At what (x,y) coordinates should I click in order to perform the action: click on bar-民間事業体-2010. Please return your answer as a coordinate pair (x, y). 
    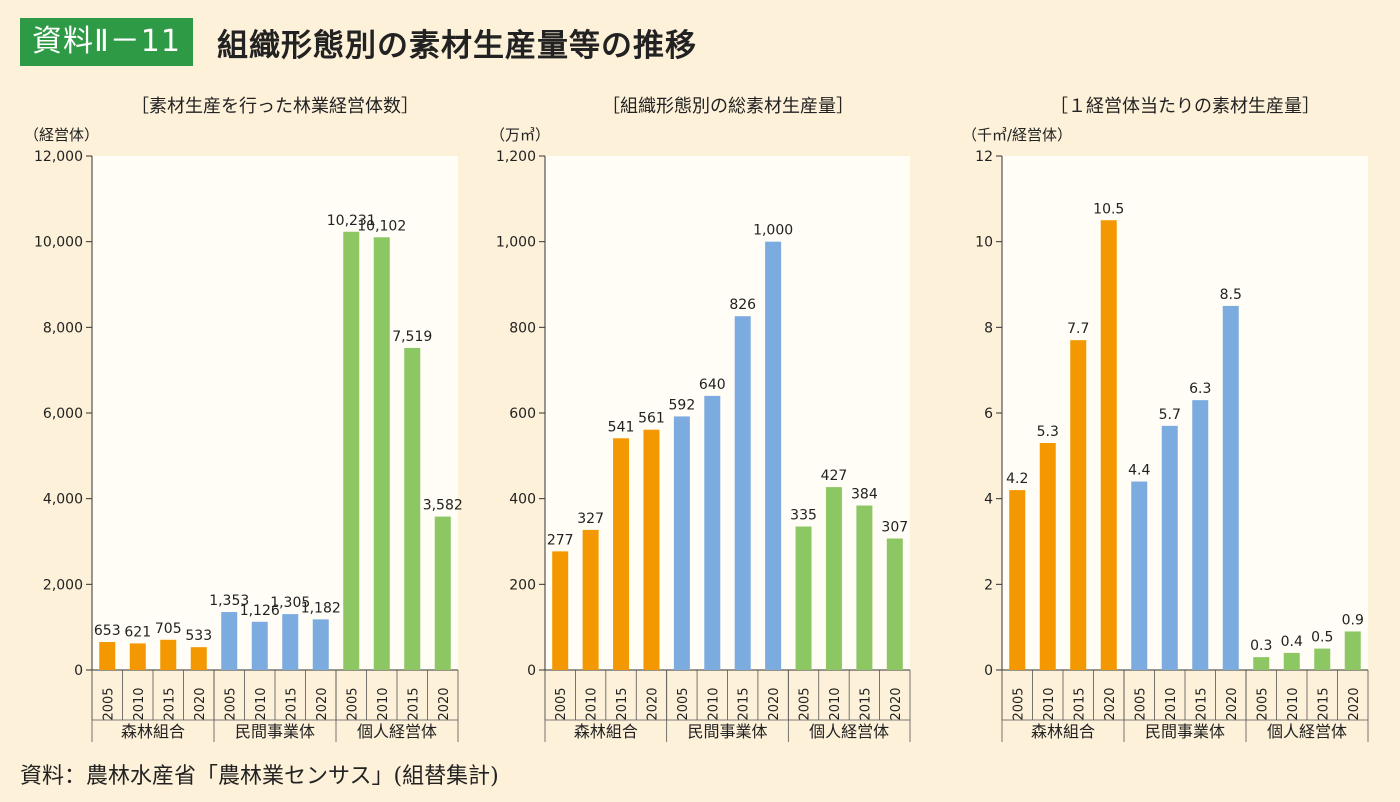
    Looking at the image, I should click on (1169, 547).